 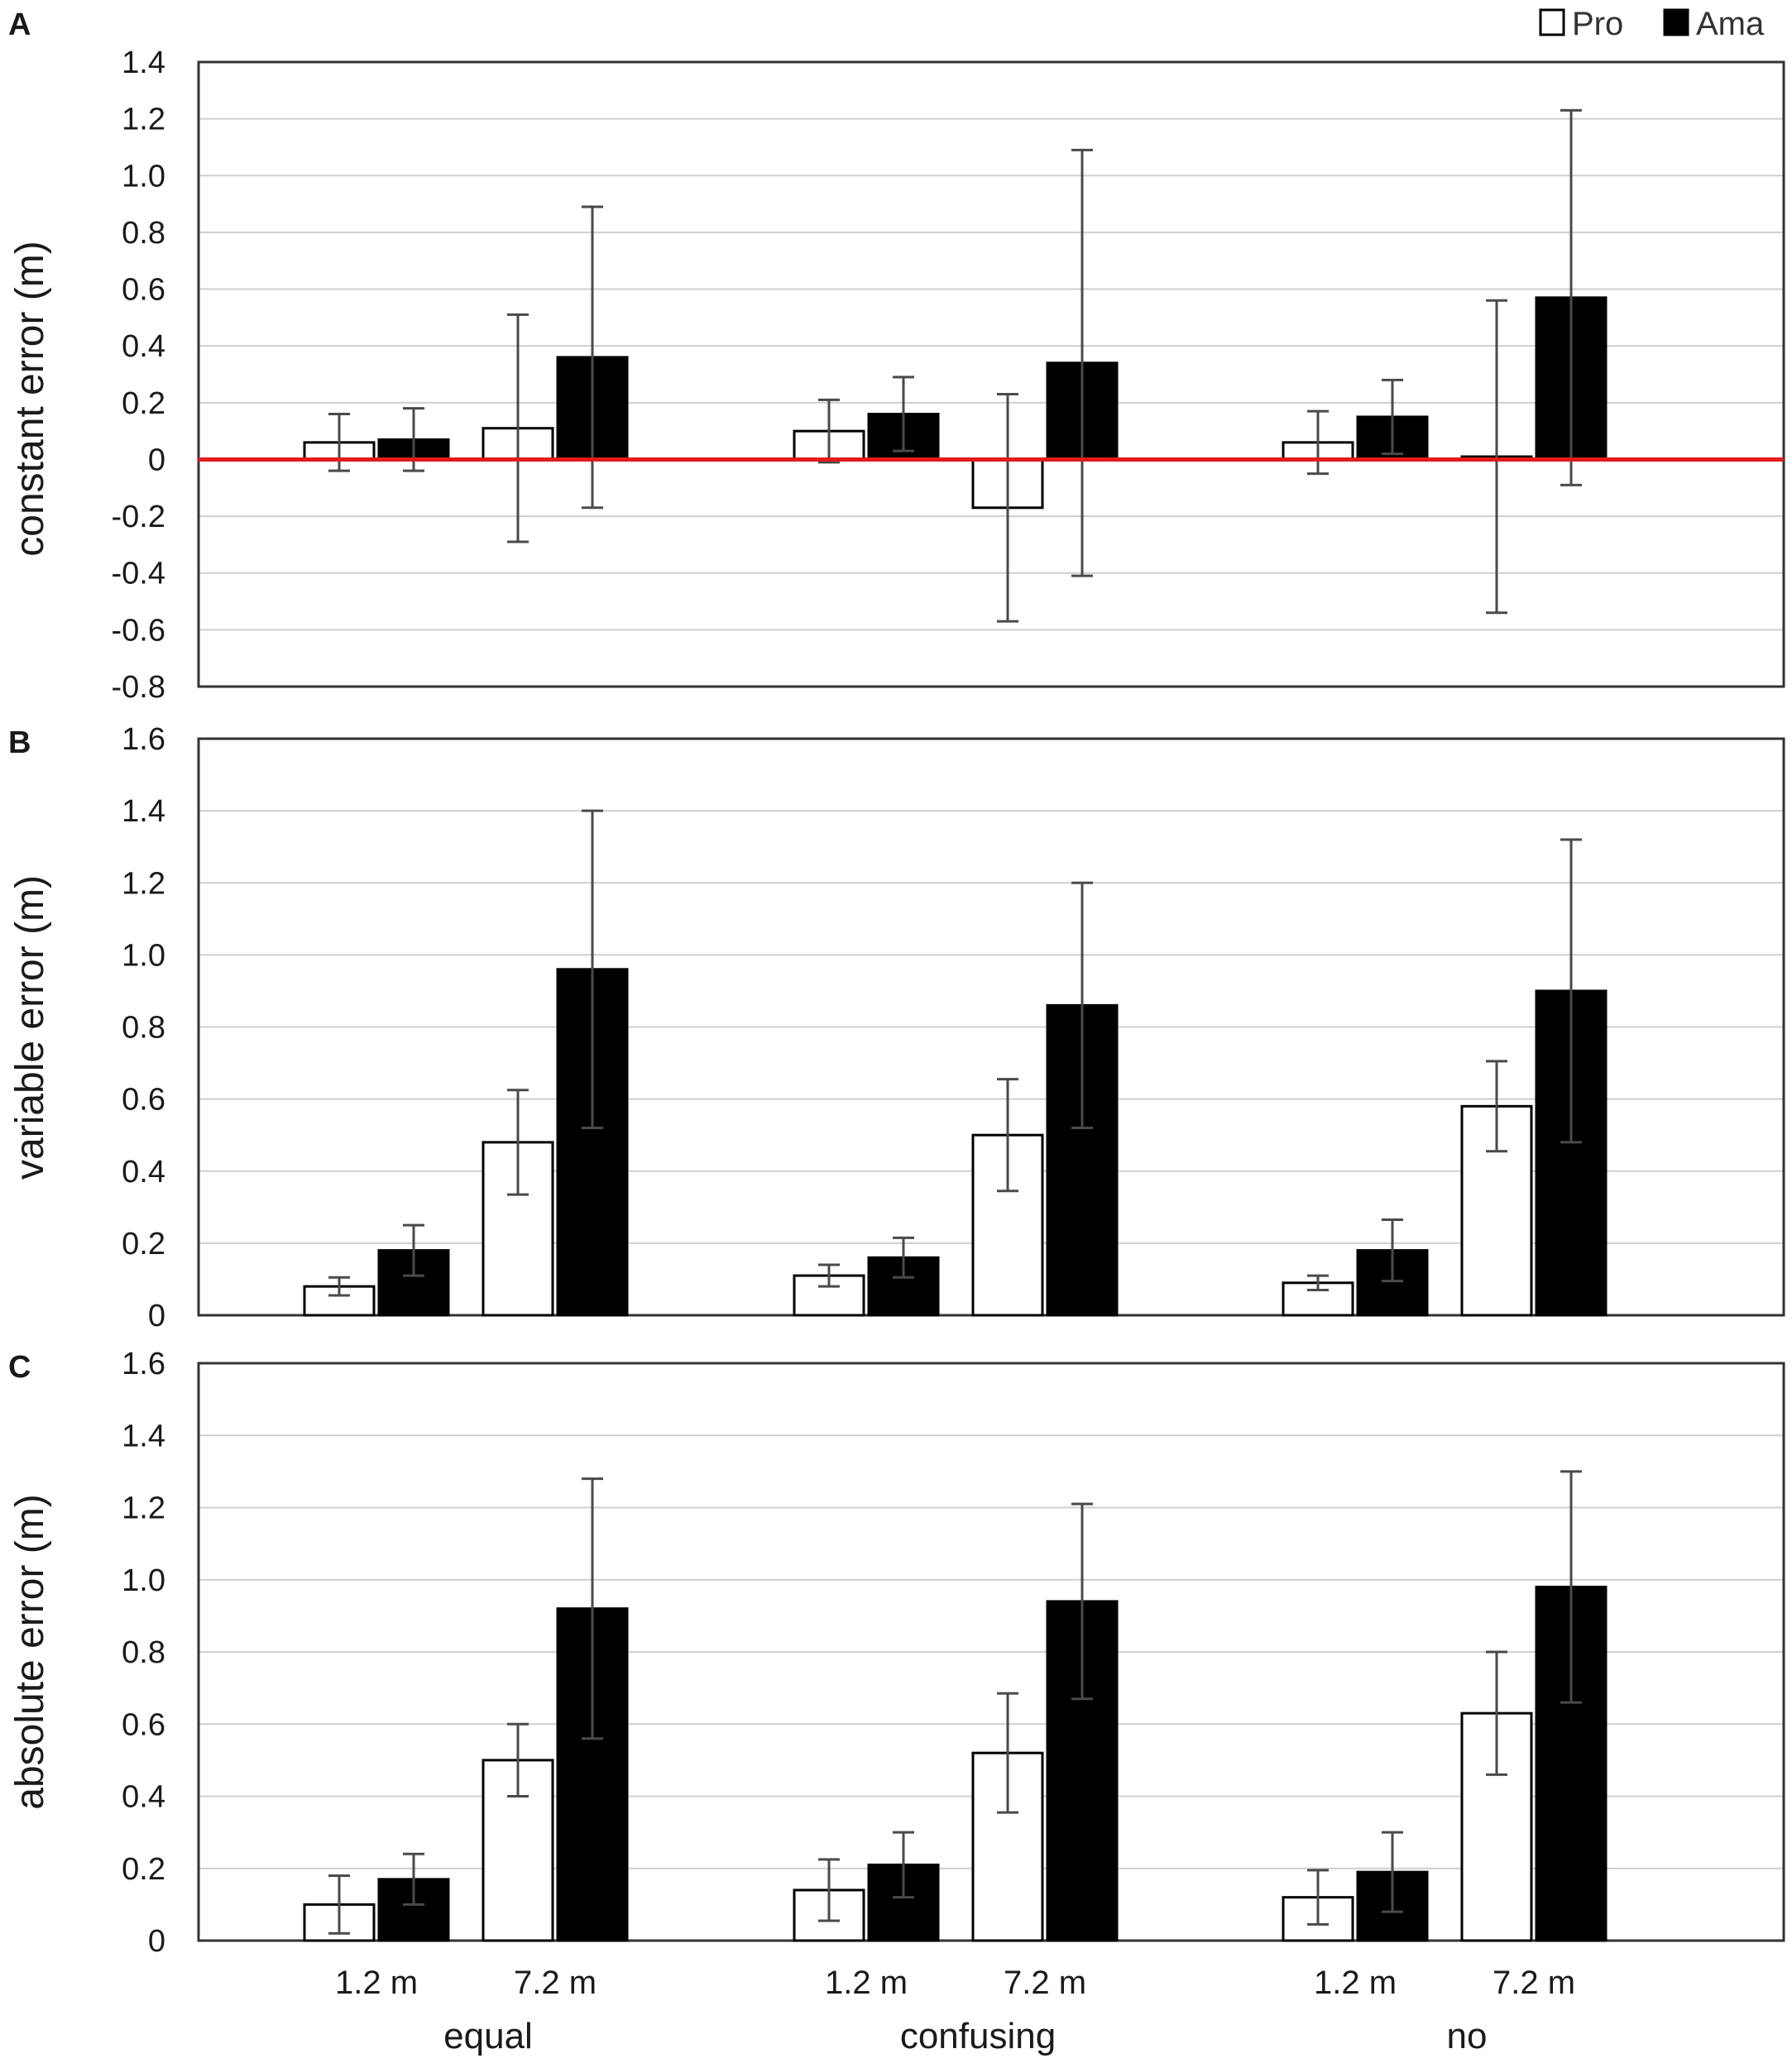 What do you see at coordinates (138, 630) in the screenshot?
I see `y-tick-label: -0.6` at bounding box center [138, 630].